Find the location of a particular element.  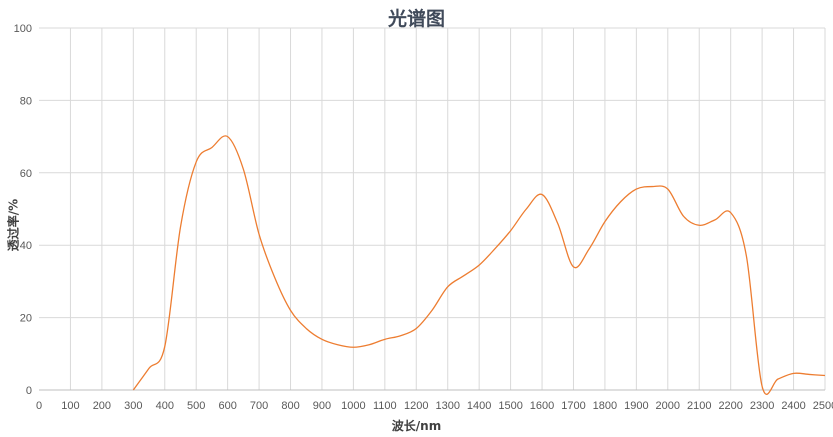

x-tick-label: 2200 is located at coordinates (730, 406).